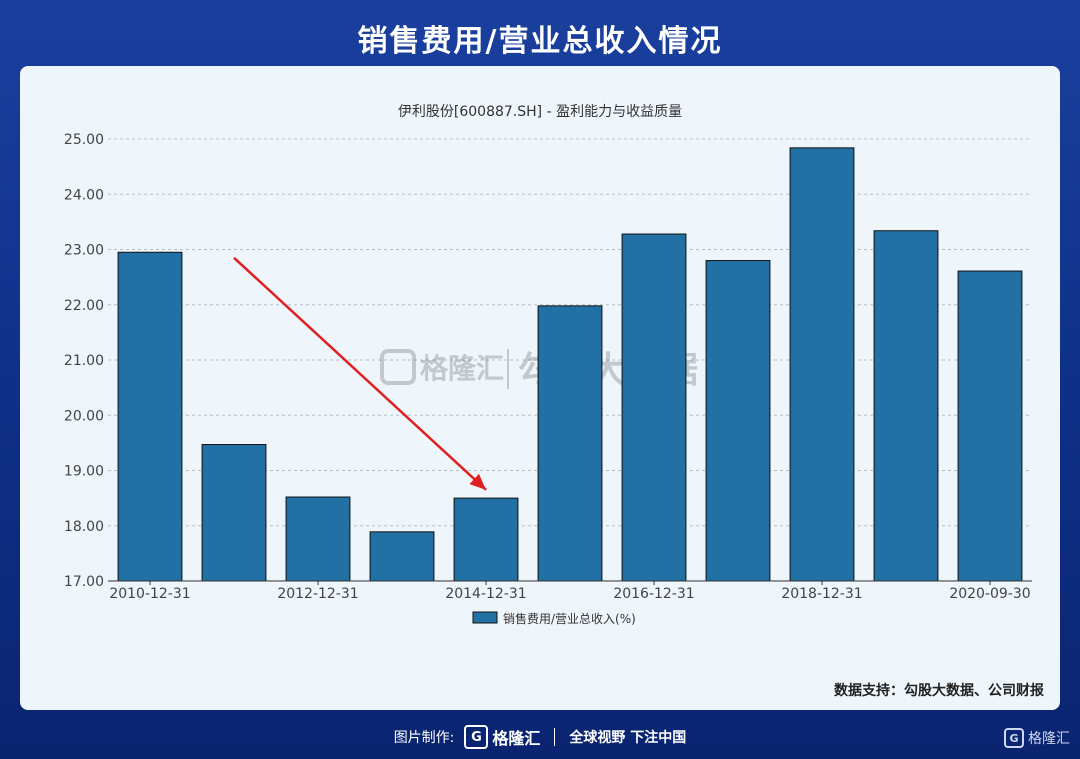 Image resolution: width=1080 pixels, height=759 pixels. Describe the element at coordinates (84, 361) in the screenshot. I see `y-tick-label: 21.00` at that location.